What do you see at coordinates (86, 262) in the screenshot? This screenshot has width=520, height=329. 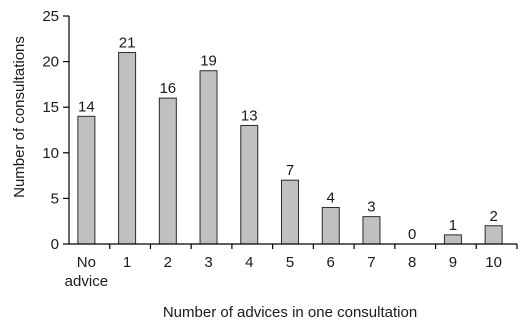 I see `x-tick-label: No` at bounding box center [86, 262].